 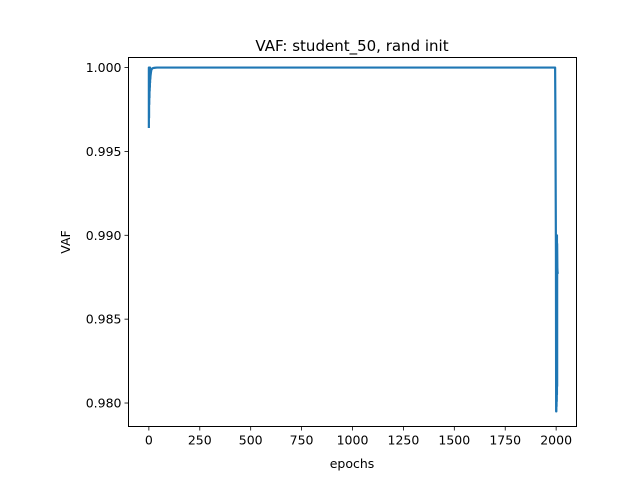 I want to click on y-axis-label: VAF, so click(x=65, y=242).